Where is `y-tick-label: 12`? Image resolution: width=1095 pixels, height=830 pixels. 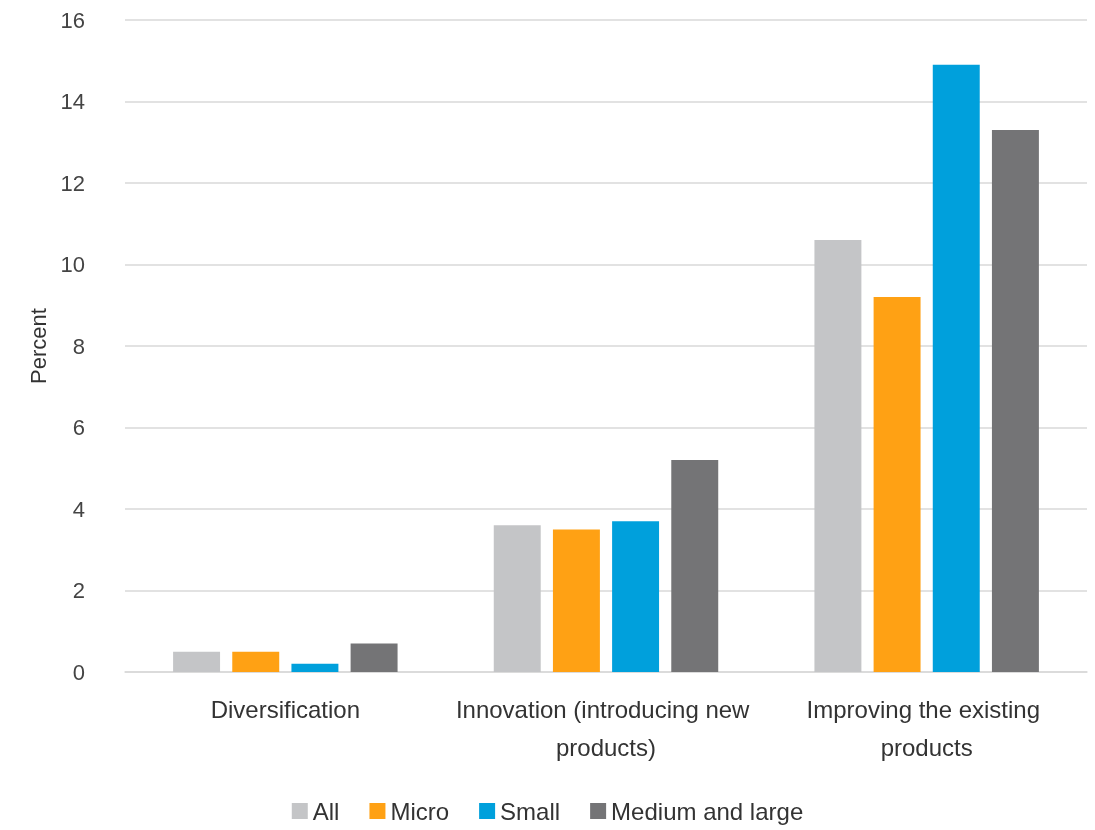 y-tick-label: 12 is located at coordinates (72, 183).